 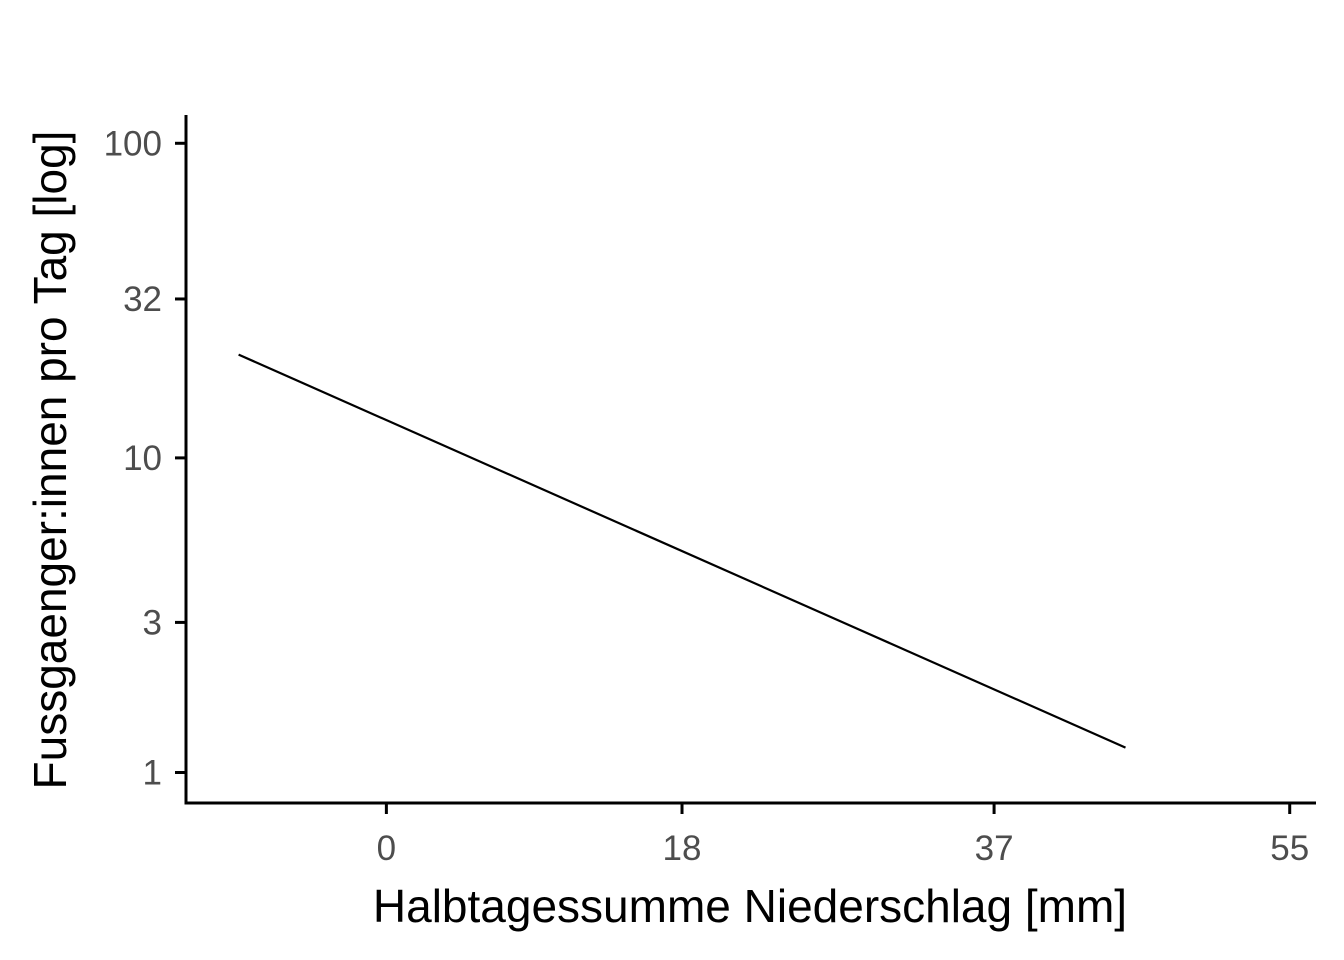 What do you see at coordinates (50, 460) in the screenshot?
I see `y-axis-title: Fussgaenger:innen pro Tag [log]` at bounding box center [50, 460].